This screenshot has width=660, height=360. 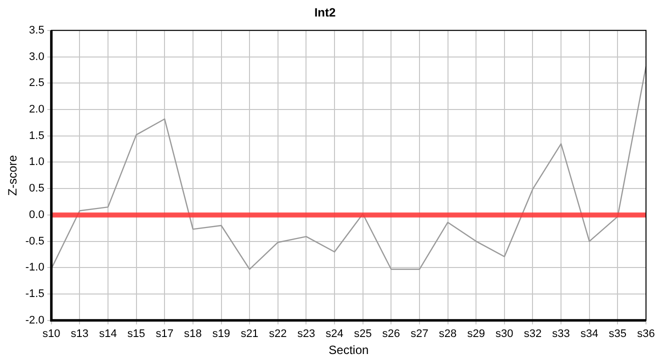 What do you see at coordinates (419, 334) in the screenshot?
I see `x-tick-label: s27` at bounding box center [419, 334].